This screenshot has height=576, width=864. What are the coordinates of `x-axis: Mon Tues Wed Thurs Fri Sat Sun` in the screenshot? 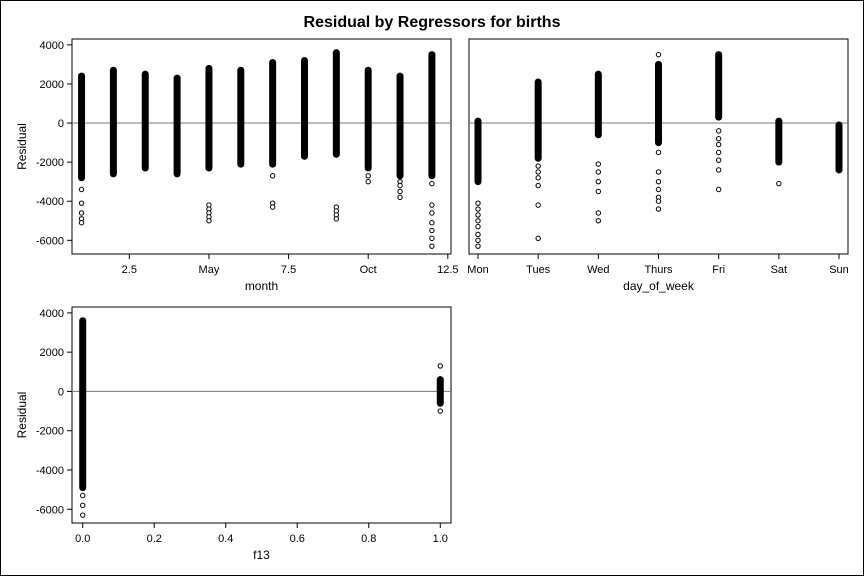 It's located at (658, 265).